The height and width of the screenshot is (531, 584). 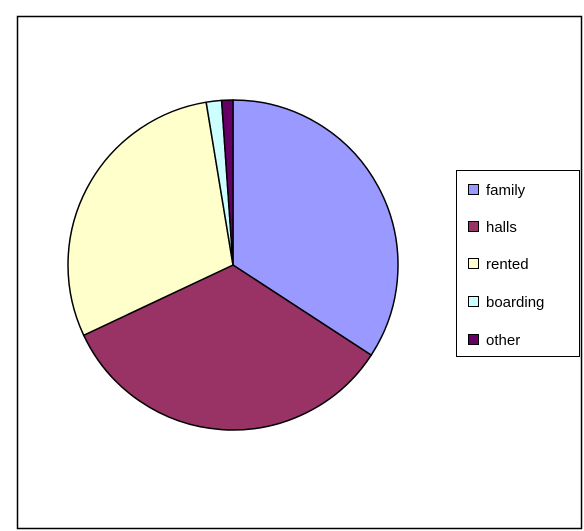 What do you see at coordinates (515, 302) in the screenshot?
I see `legend-label: boarding` at bounding box center [515, 302].